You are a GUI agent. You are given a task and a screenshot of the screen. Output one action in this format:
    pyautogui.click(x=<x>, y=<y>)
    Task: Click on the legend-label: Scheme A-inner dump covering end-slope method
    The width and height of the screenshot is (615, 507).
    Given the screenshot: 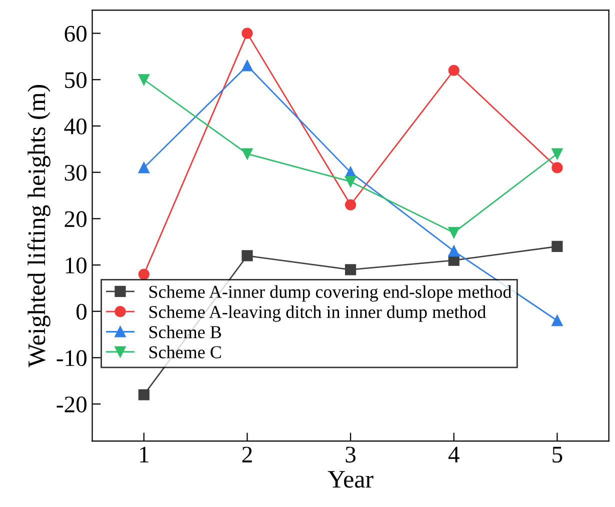 What is the action you would take?
    pyautogui.click(x=330, y=293)
    